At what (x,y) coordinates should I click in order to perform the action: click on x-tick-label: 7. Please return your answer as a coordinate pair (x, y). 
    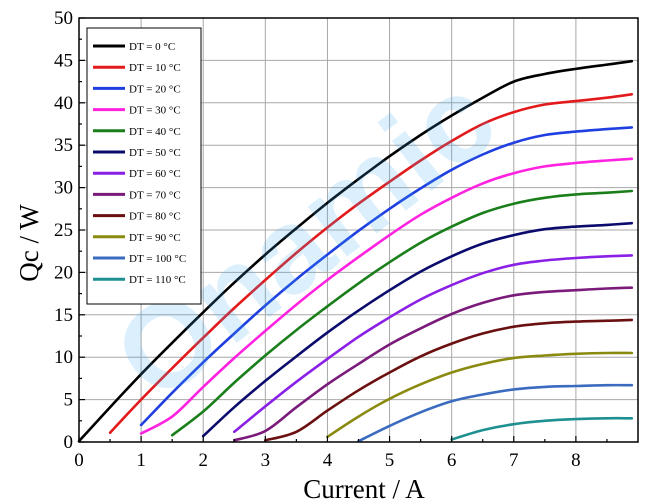
    Looking at the image, I should click on (514, 460).